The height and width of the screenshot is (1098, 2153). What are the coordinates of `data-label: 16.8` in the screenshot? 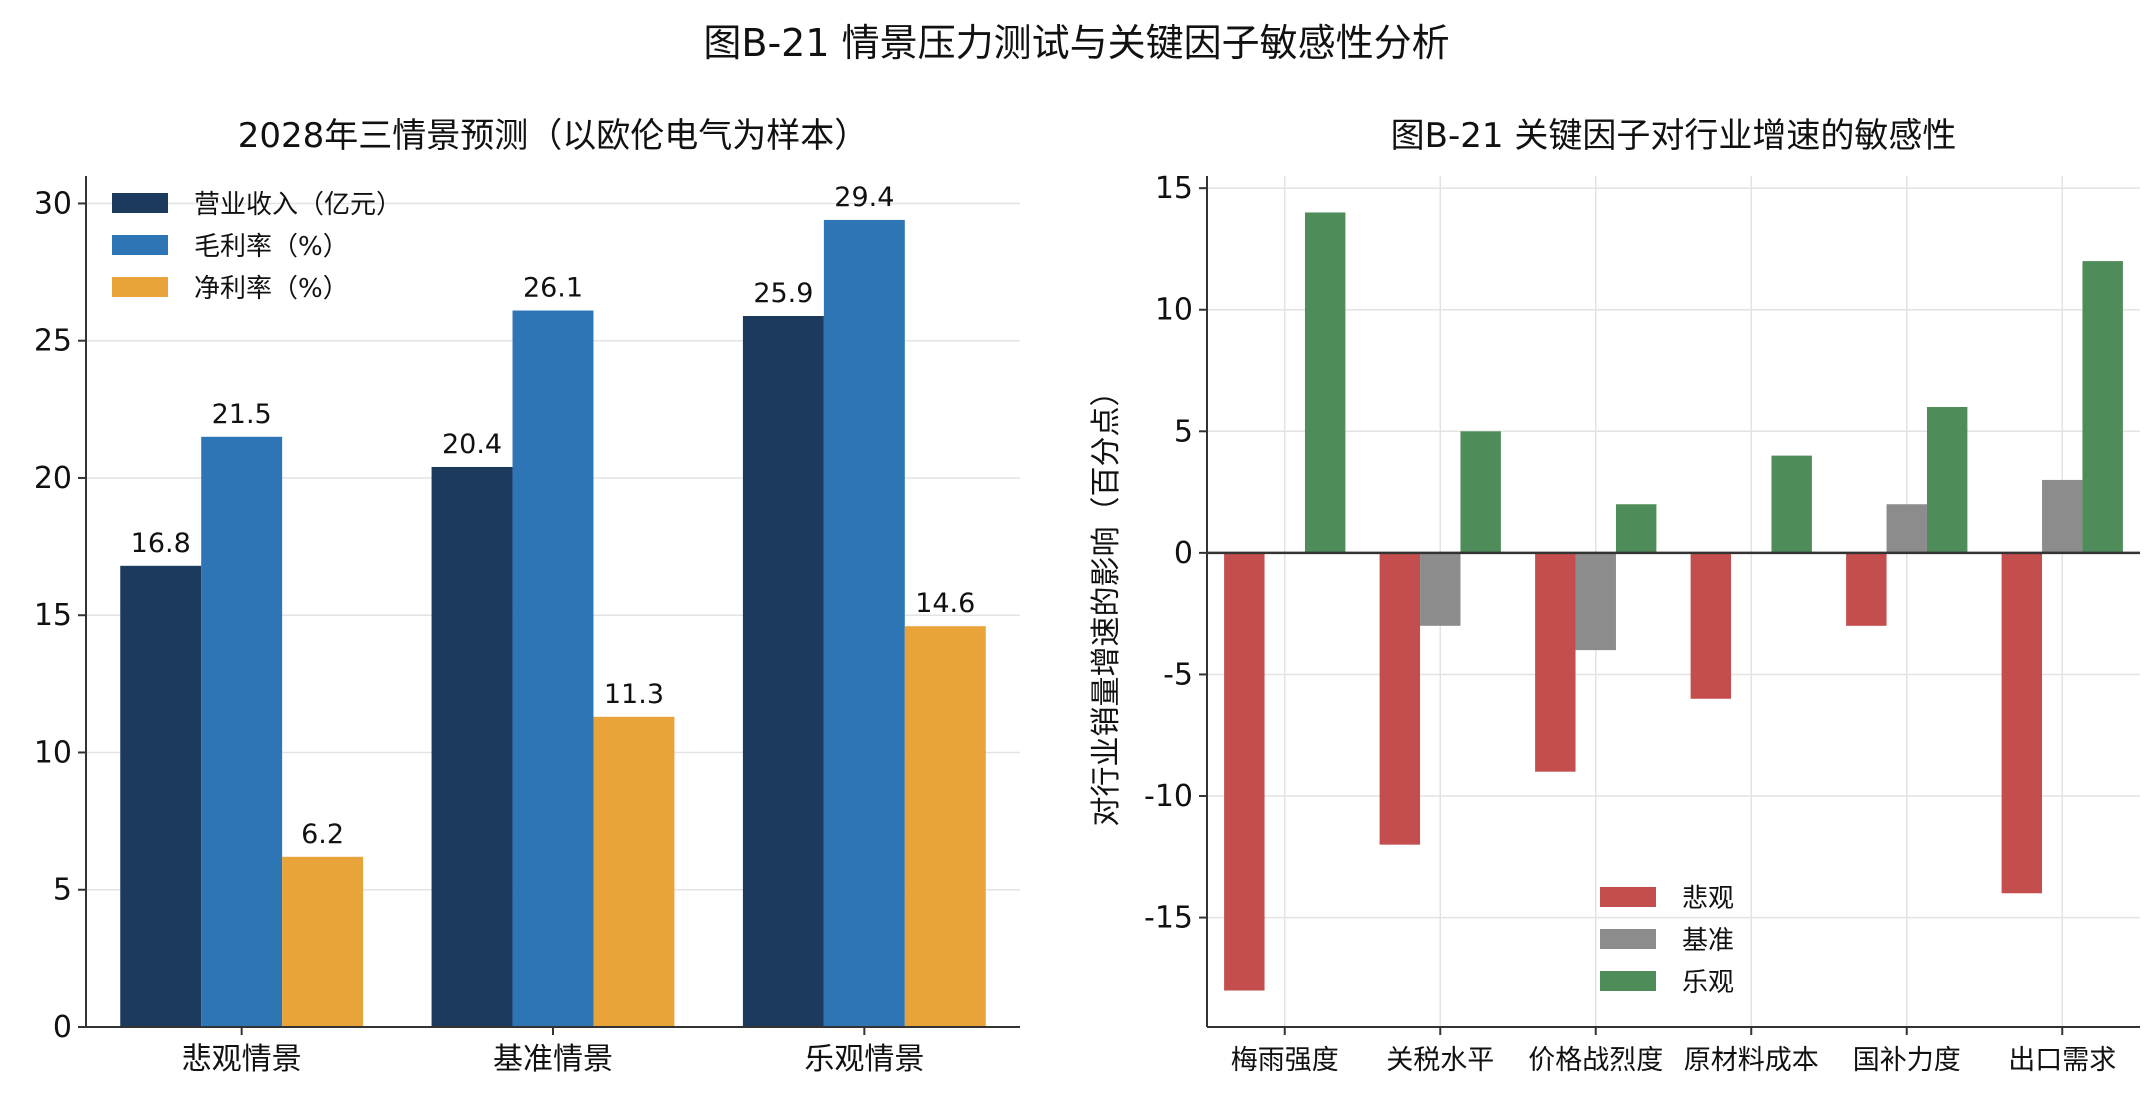 It's located at (161, 543).